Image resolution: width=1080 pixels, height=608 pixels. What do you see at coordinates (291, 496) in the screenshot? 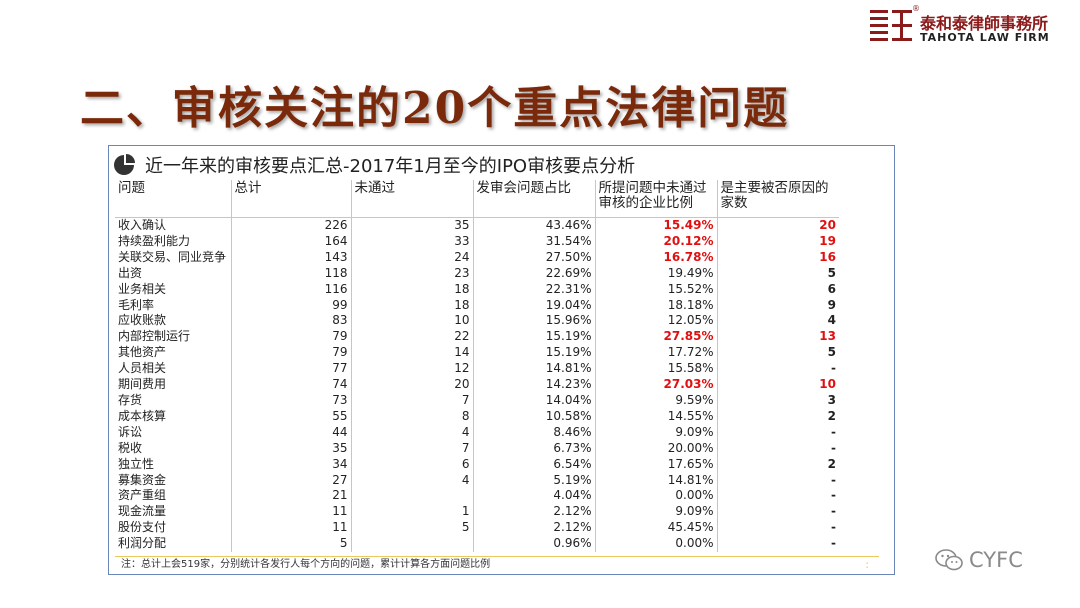
I see `table-cell: 21` at bounding box center [291, 496].